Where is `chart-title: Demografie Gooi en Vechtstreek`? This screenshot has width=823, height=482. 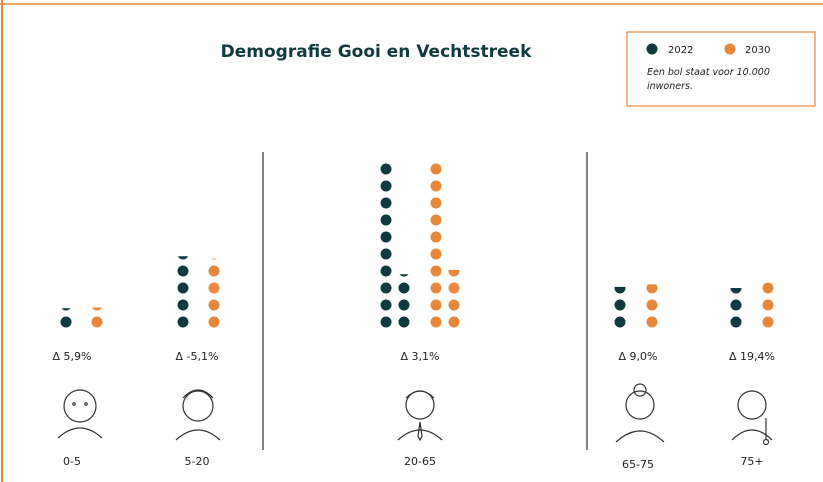 chart-title: Demografie Gooi en Vechtstreek is located at coordinates (376, 52).